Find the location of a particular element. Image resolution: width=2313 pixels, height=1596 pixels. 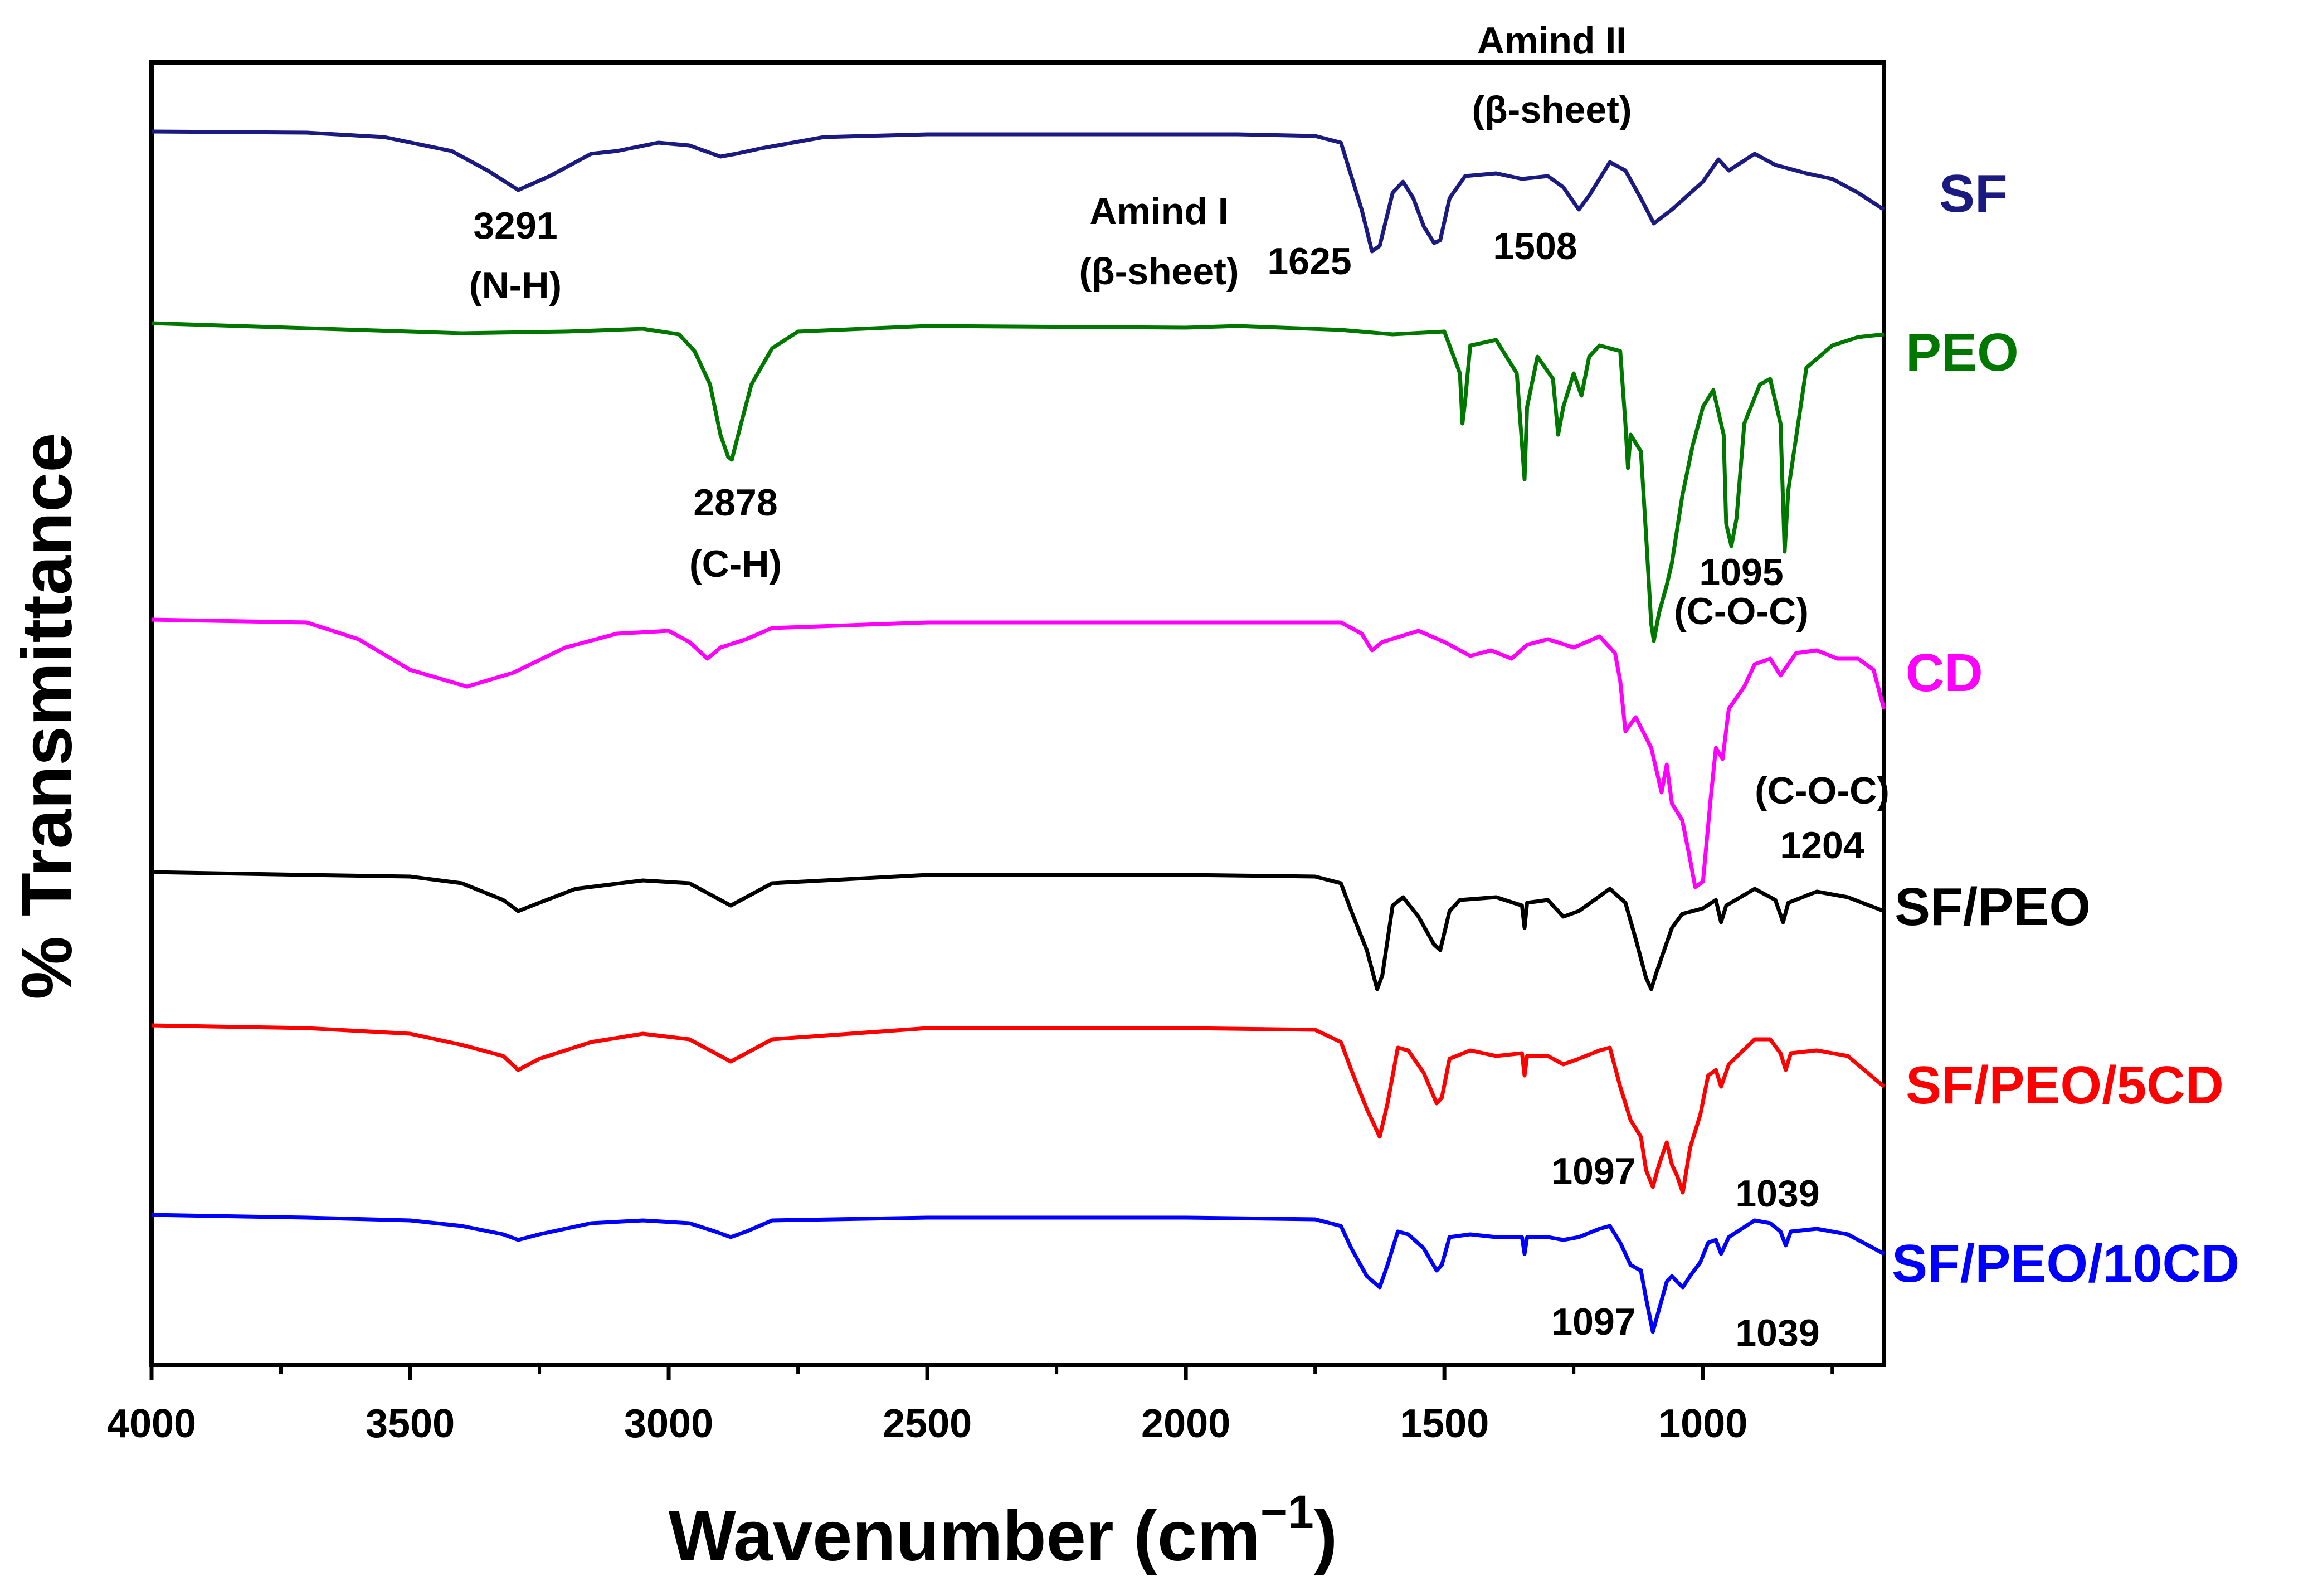

y-axis-label: % Transmittance is located at coordinates (47, 715).